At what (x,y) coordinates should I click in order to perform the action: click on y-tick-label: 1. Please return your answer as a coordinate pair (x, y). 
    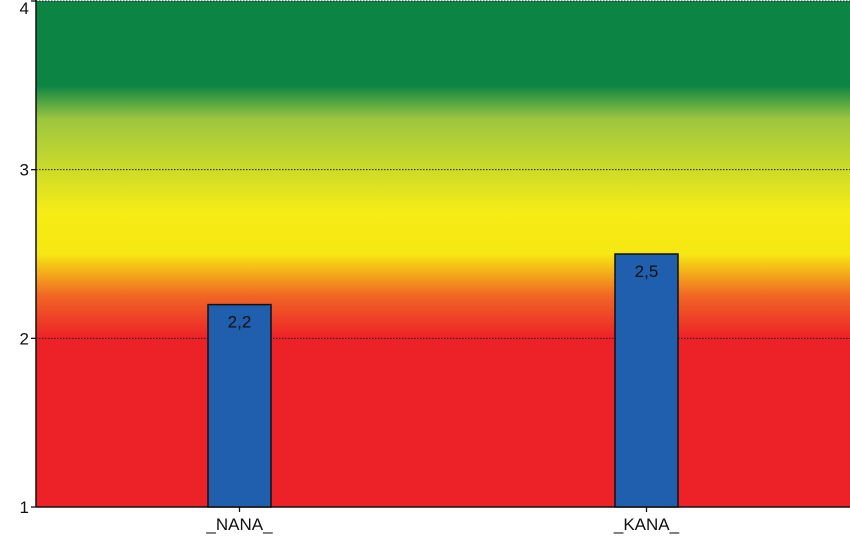
    Looking at the image, I should click on (24, 507).